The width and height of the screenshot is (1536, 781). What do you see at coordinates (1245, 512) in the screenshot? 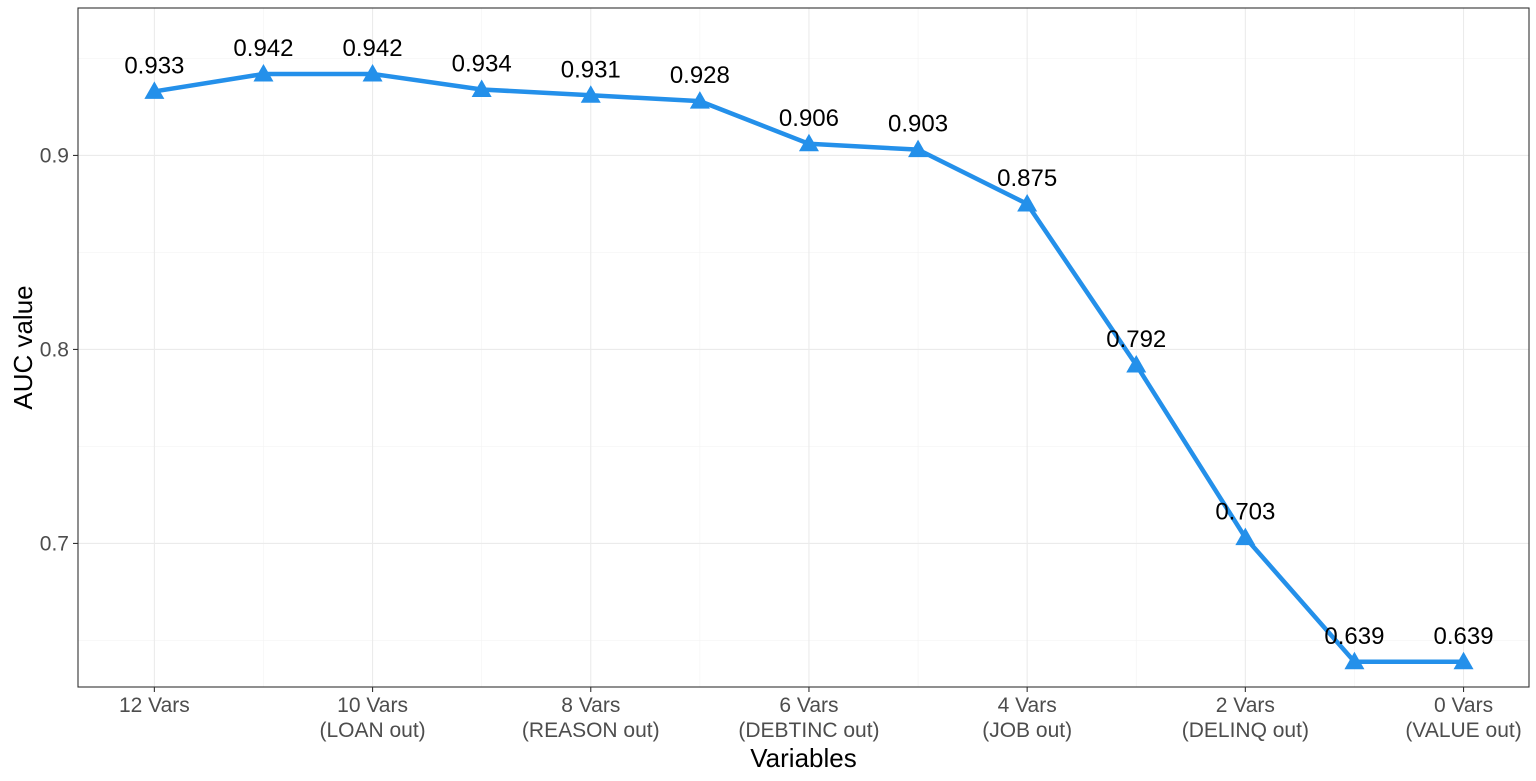
I see `data-label: 0.703` at bounding box center [1245, 512].